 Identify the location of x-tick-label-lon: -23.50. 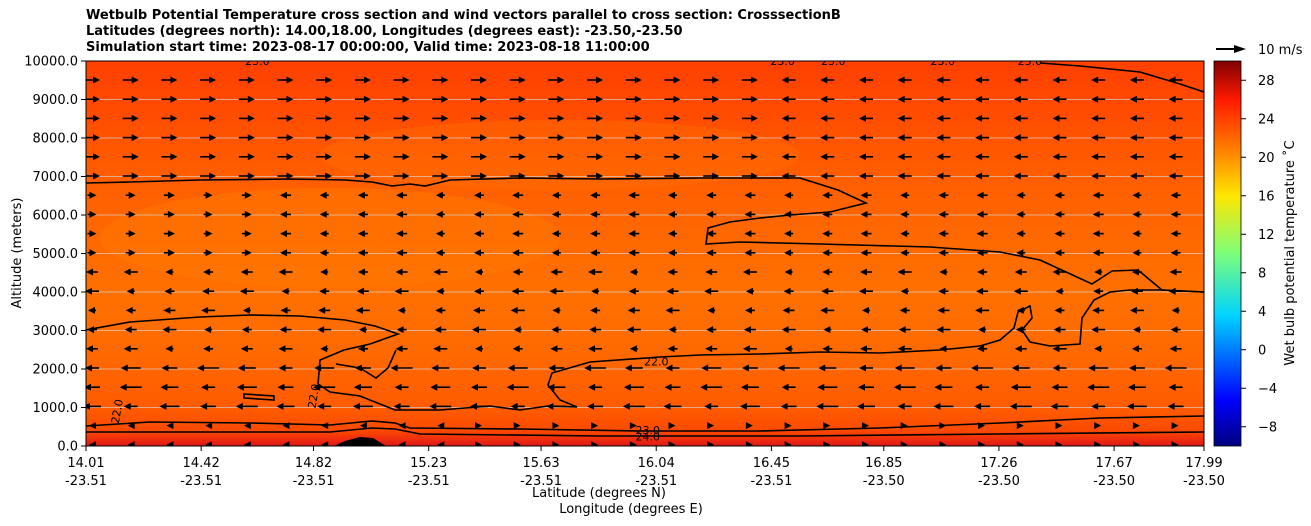
(1114, 481).